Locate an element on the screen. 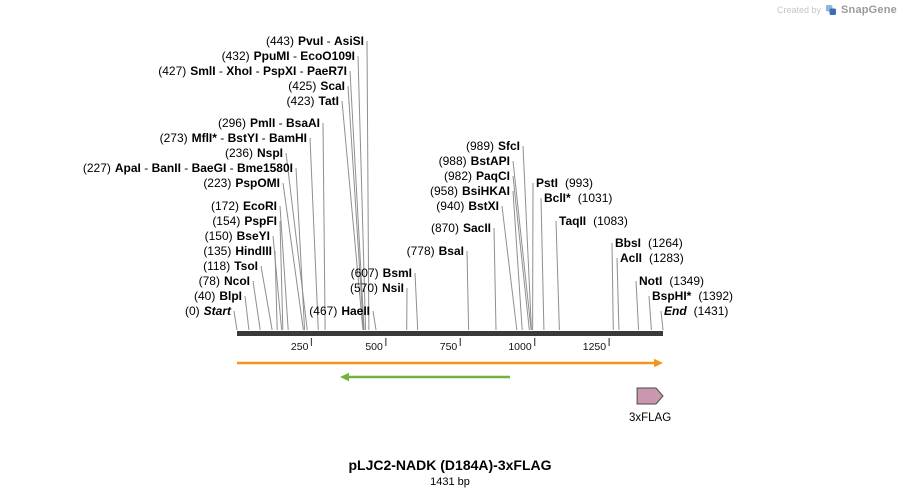  enzyme-label: (40) BlpI is located at coordinates (218, 296).